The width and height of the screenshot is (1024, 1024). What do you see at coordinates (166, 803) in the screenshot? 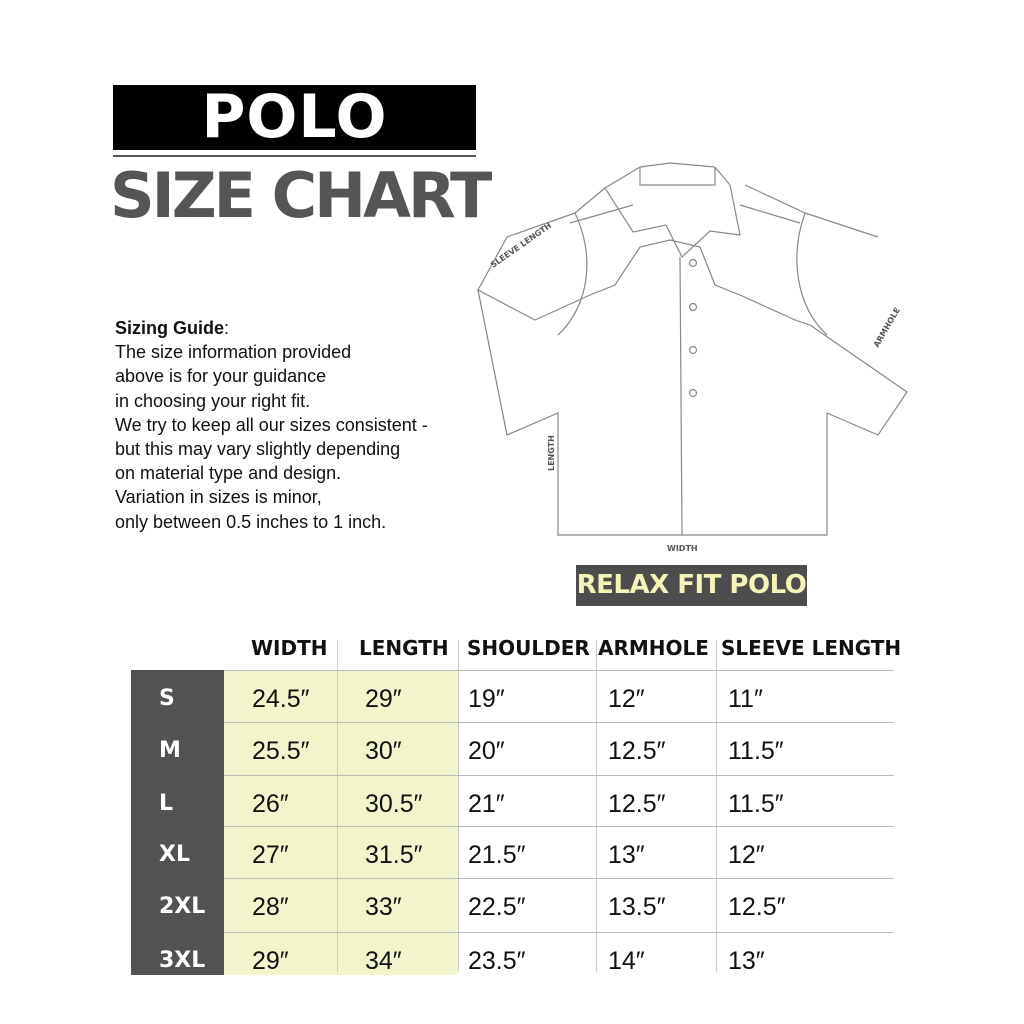
I see `size-label: L` at bounding box center [166, 803].